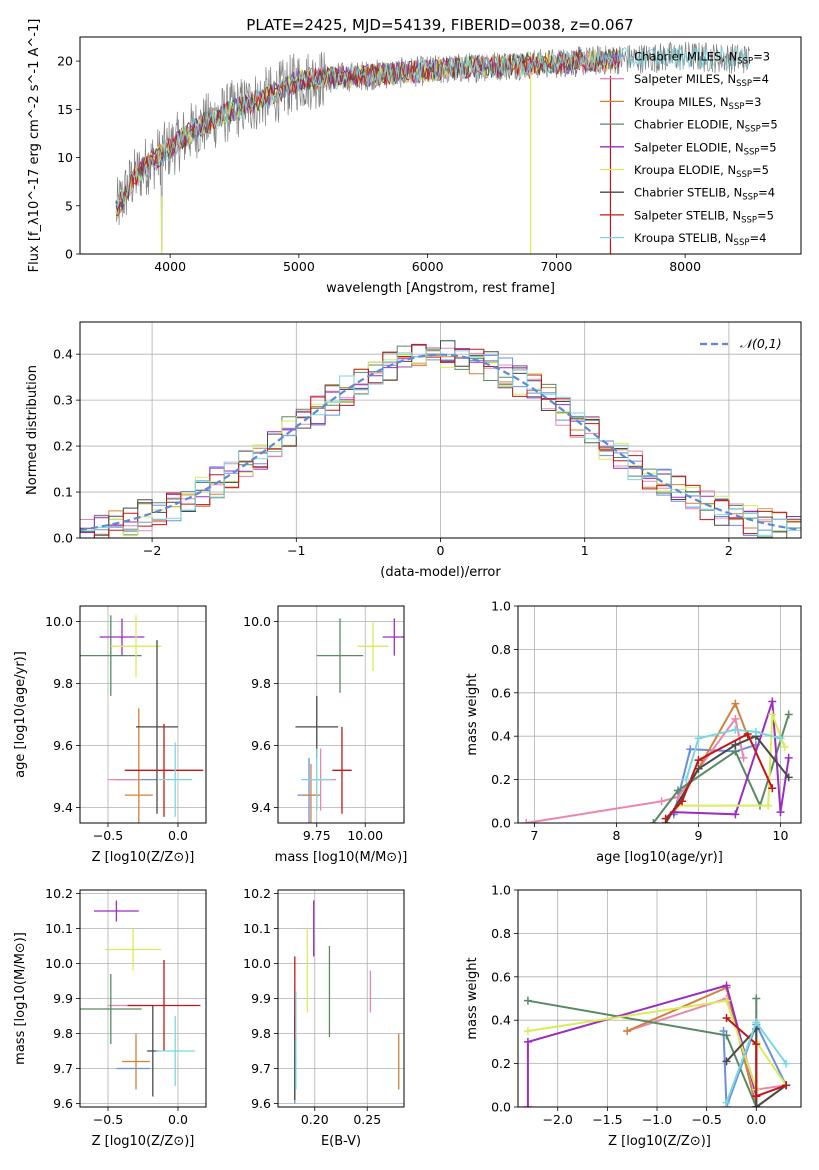 The image size is (819, 1170). What do you see at coordinates (501, 606) in the screenshot?
I see `y-tick-label: 1.0` at bounding box center [501, 606].